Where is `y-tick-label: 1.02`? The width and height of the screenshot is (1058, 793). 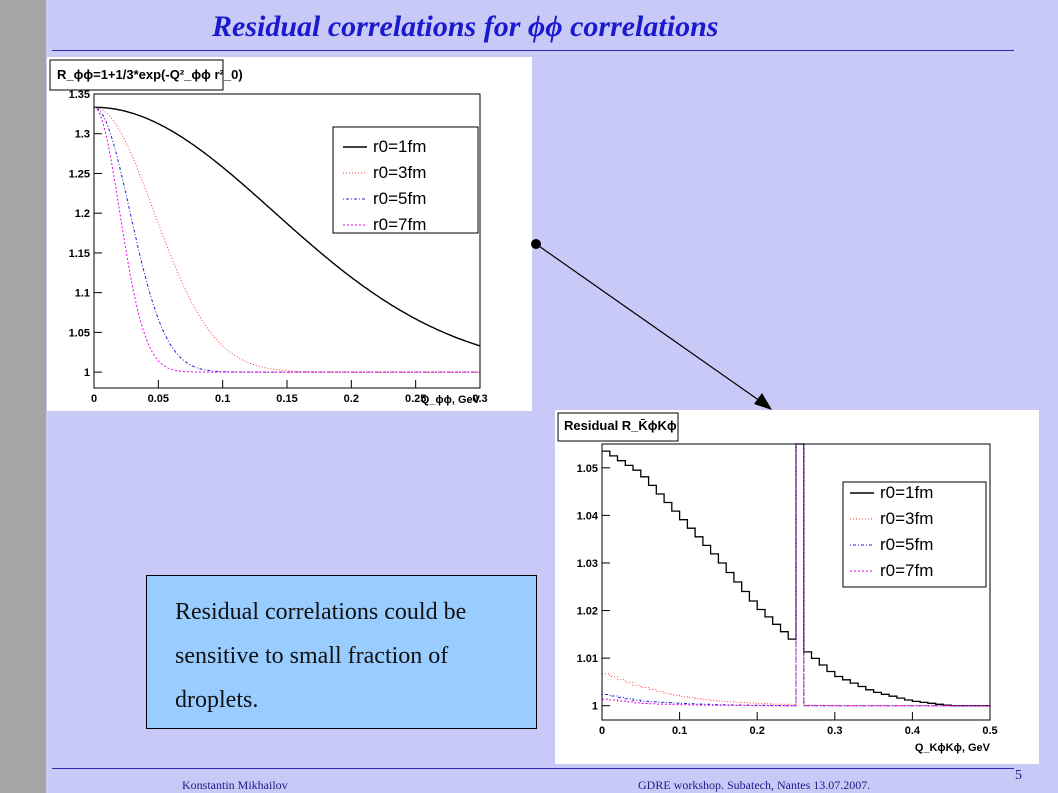 y-tick-label: 1.02 is located at coordinates (587, 612).